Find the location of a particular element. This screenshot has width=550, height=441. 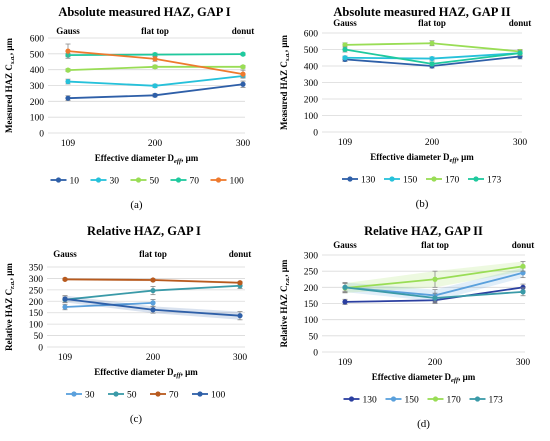

legend: 10 30 50 70 100 is located at coordinates (147, 182).